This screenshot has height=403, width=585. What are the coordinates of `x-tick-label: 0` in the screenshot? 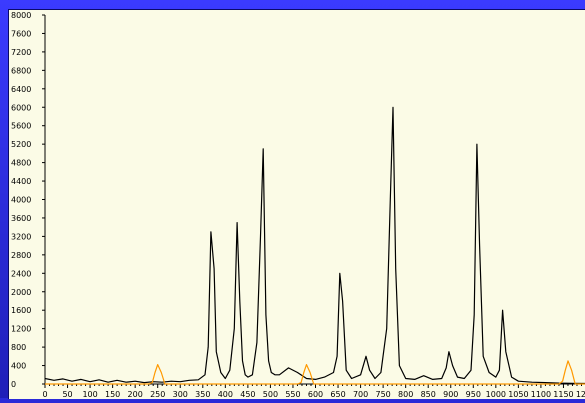 It's located at (44, 394).